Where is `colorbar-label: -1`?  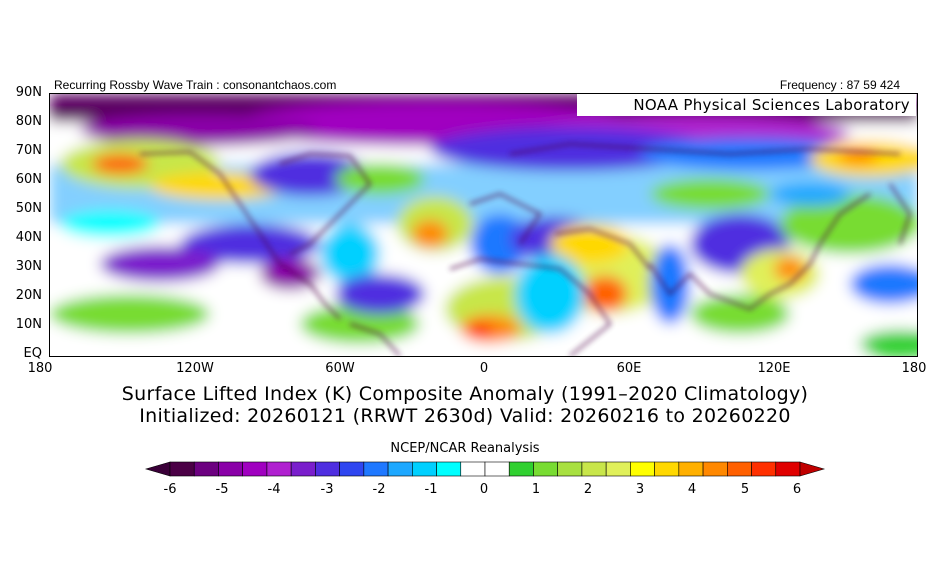
colorbar-label: -1 is located at coordinates (431, 489).